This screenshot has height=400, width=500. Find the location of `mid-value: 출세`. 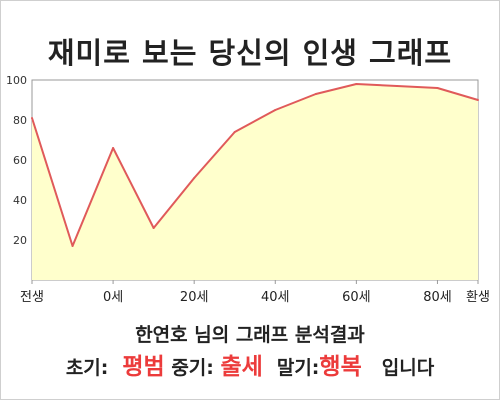

mid-value: 출세 is located at coordinates (241, 367).